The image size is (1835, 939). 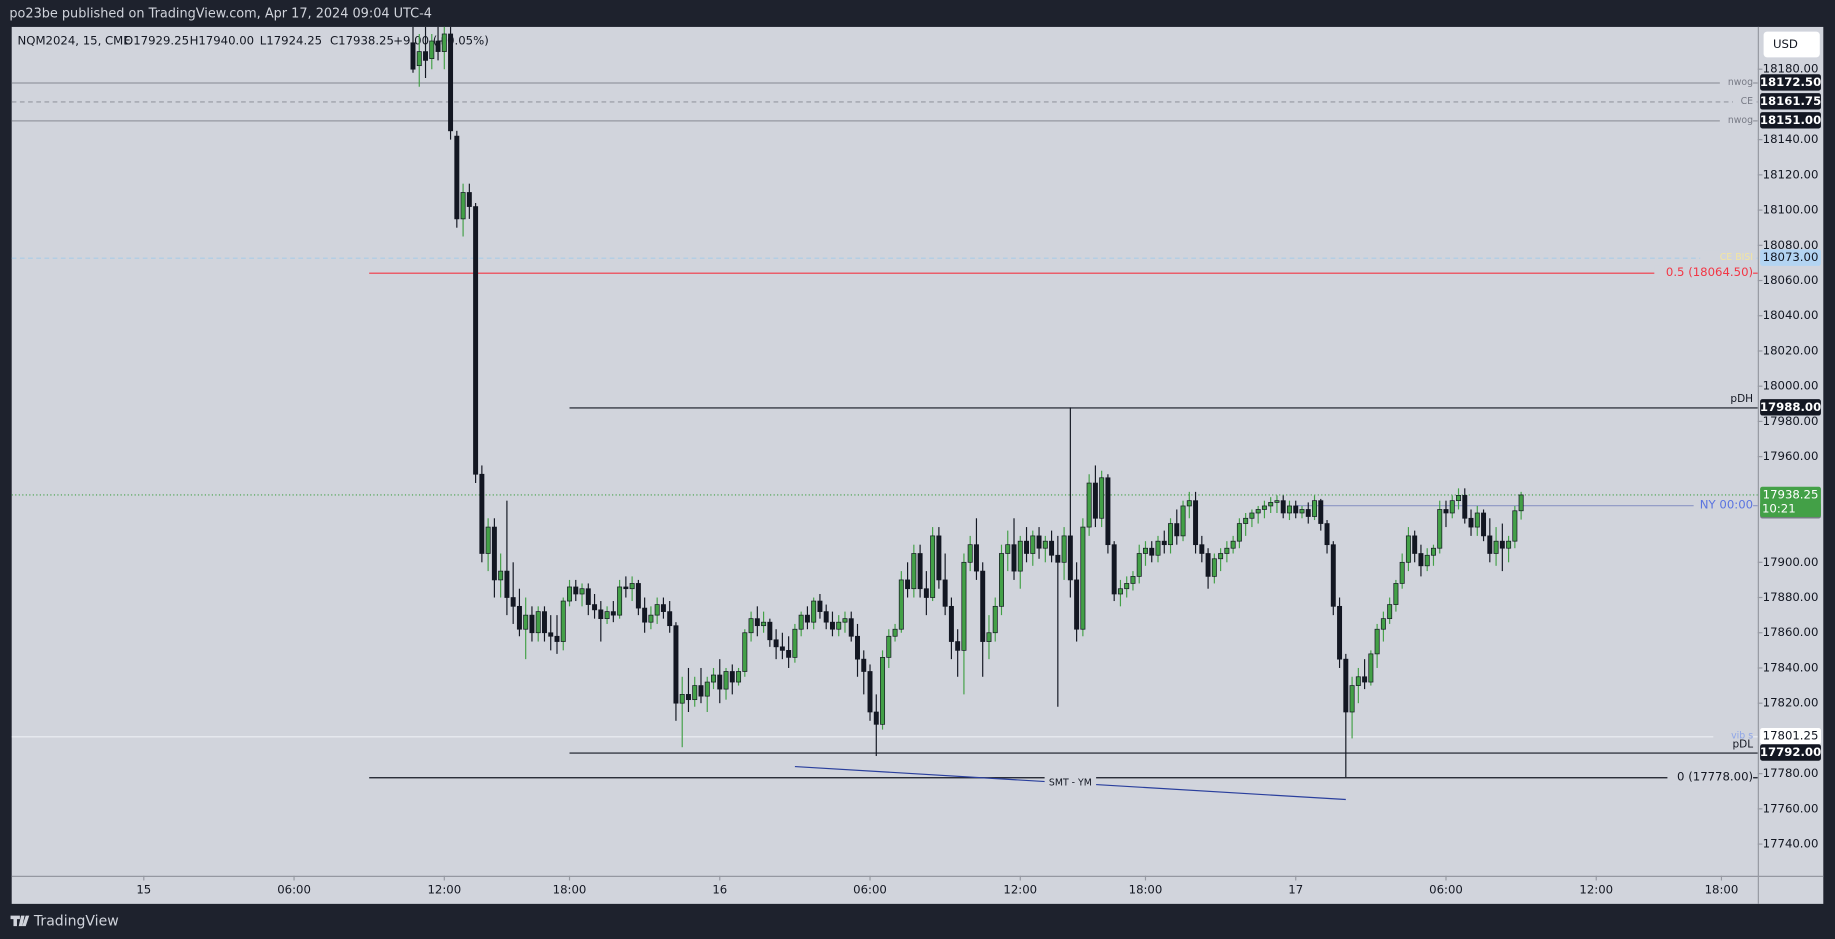 What do you see at coordinates (1779, 508) in the screenshot?
I see `bar-countdown: 10:21` at bounding box center [1779, 508].